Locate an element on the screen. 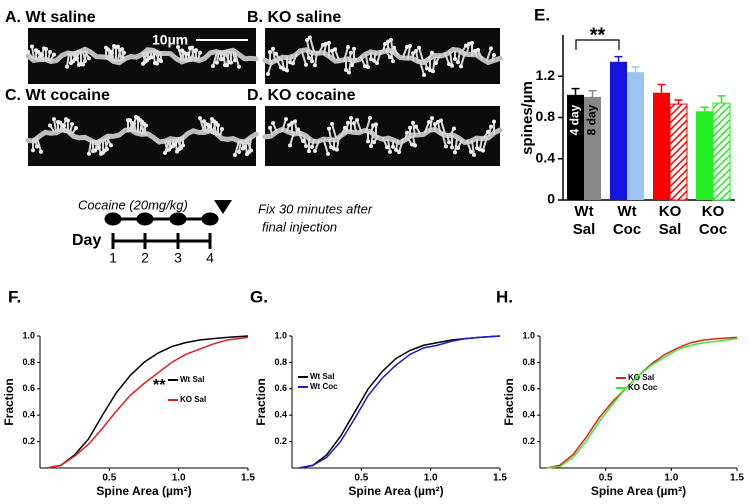 This screenshot has width=750, height=504. chart-title: F. is located at coordinates (14, 296).